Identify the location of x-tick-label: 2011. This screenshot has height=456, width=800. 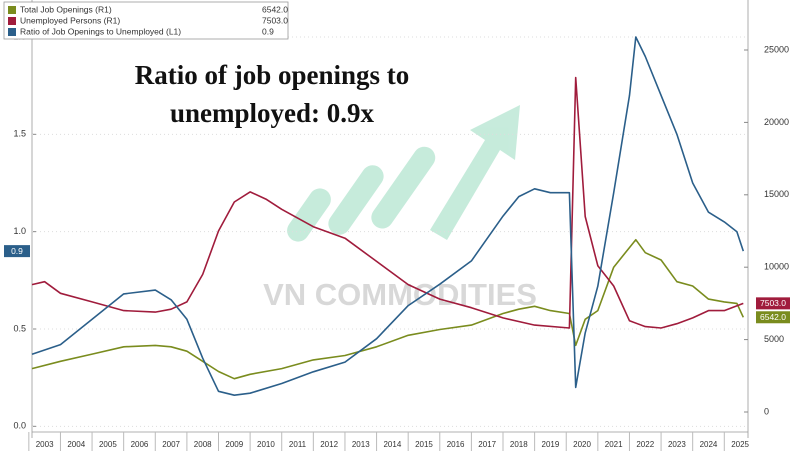
(298, 444).